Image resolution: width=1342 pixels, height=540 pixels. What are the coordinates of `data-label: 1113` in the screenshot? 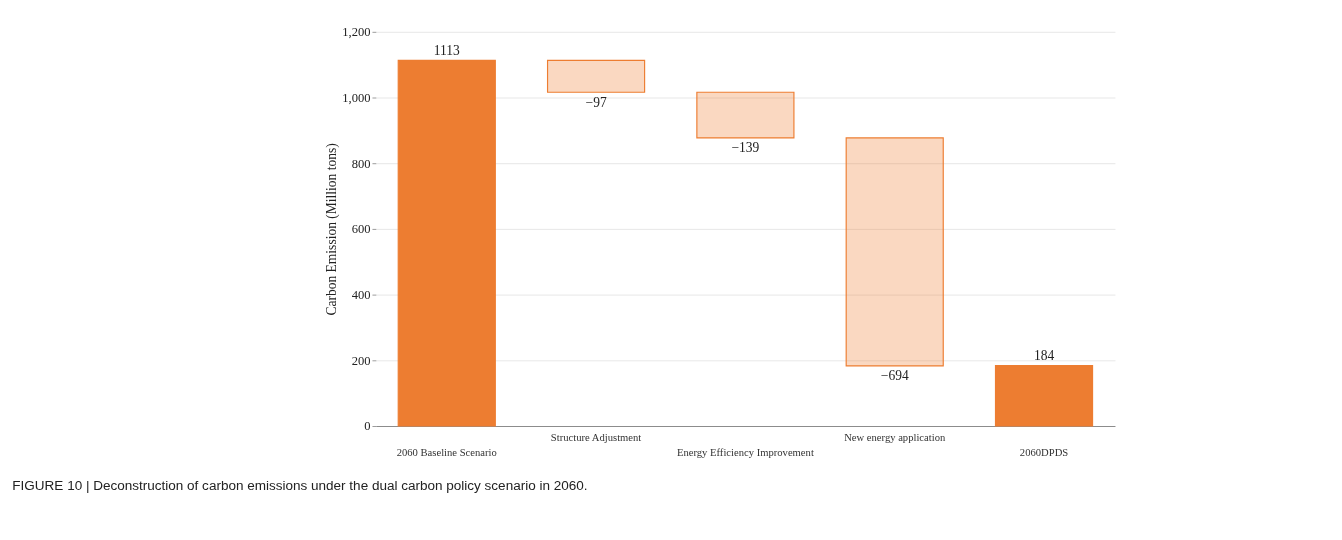 It's located at (447, 50).